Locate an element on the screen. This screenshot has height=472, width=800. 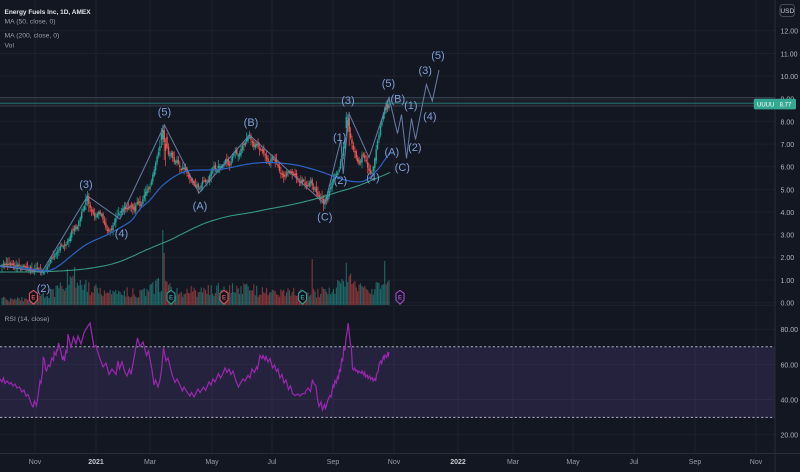
svg-text: 60.00 is located at coordinates (790, 365).